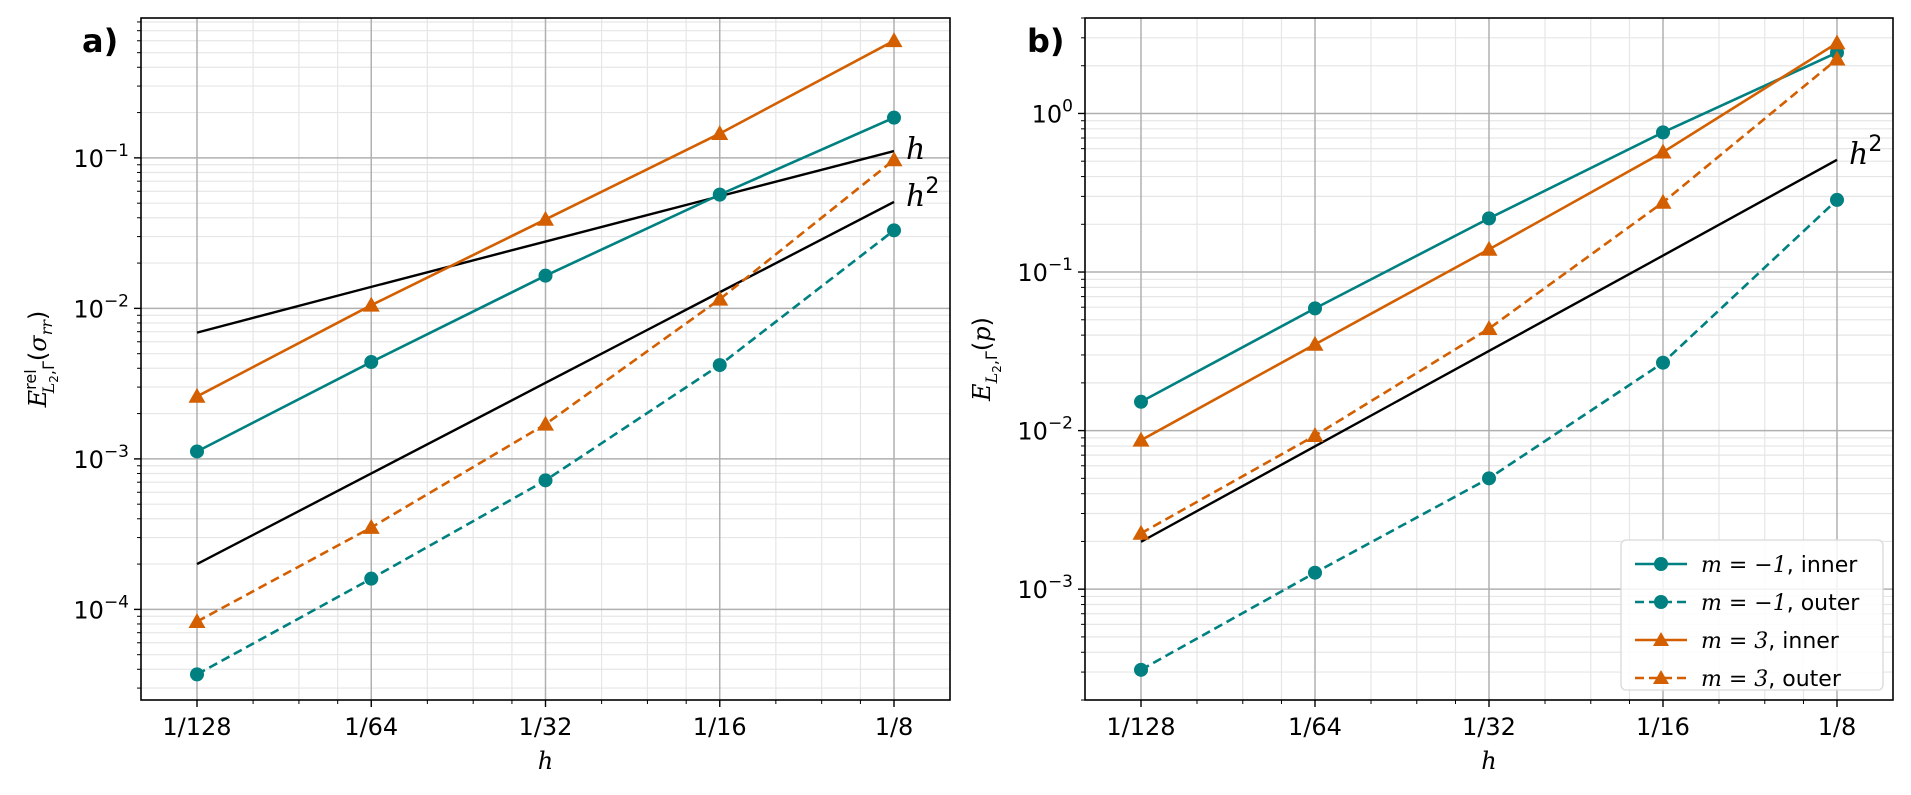 This screenshot has width=1911, height=795. Describe the element at coordinates (101, 608) in the screenshot. I see `y-tick-label: 10⁻⁴` at that location.